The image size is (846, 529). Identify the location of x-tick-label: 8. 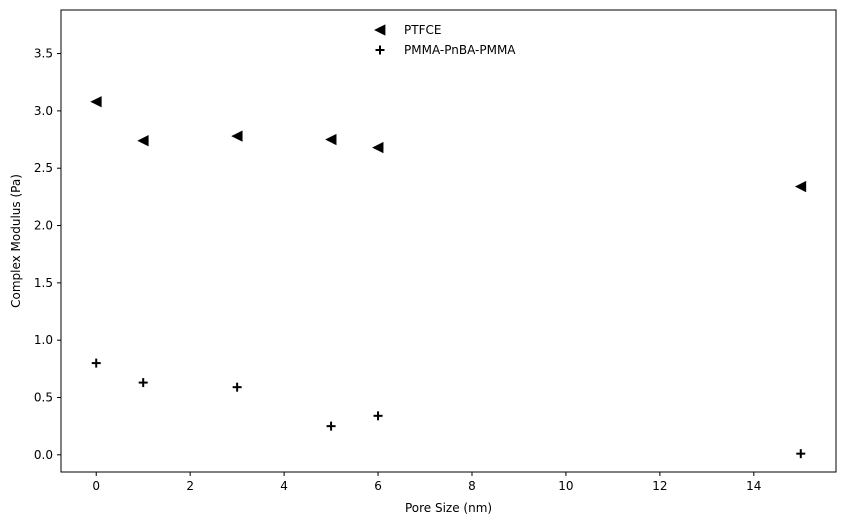
(472, 486).